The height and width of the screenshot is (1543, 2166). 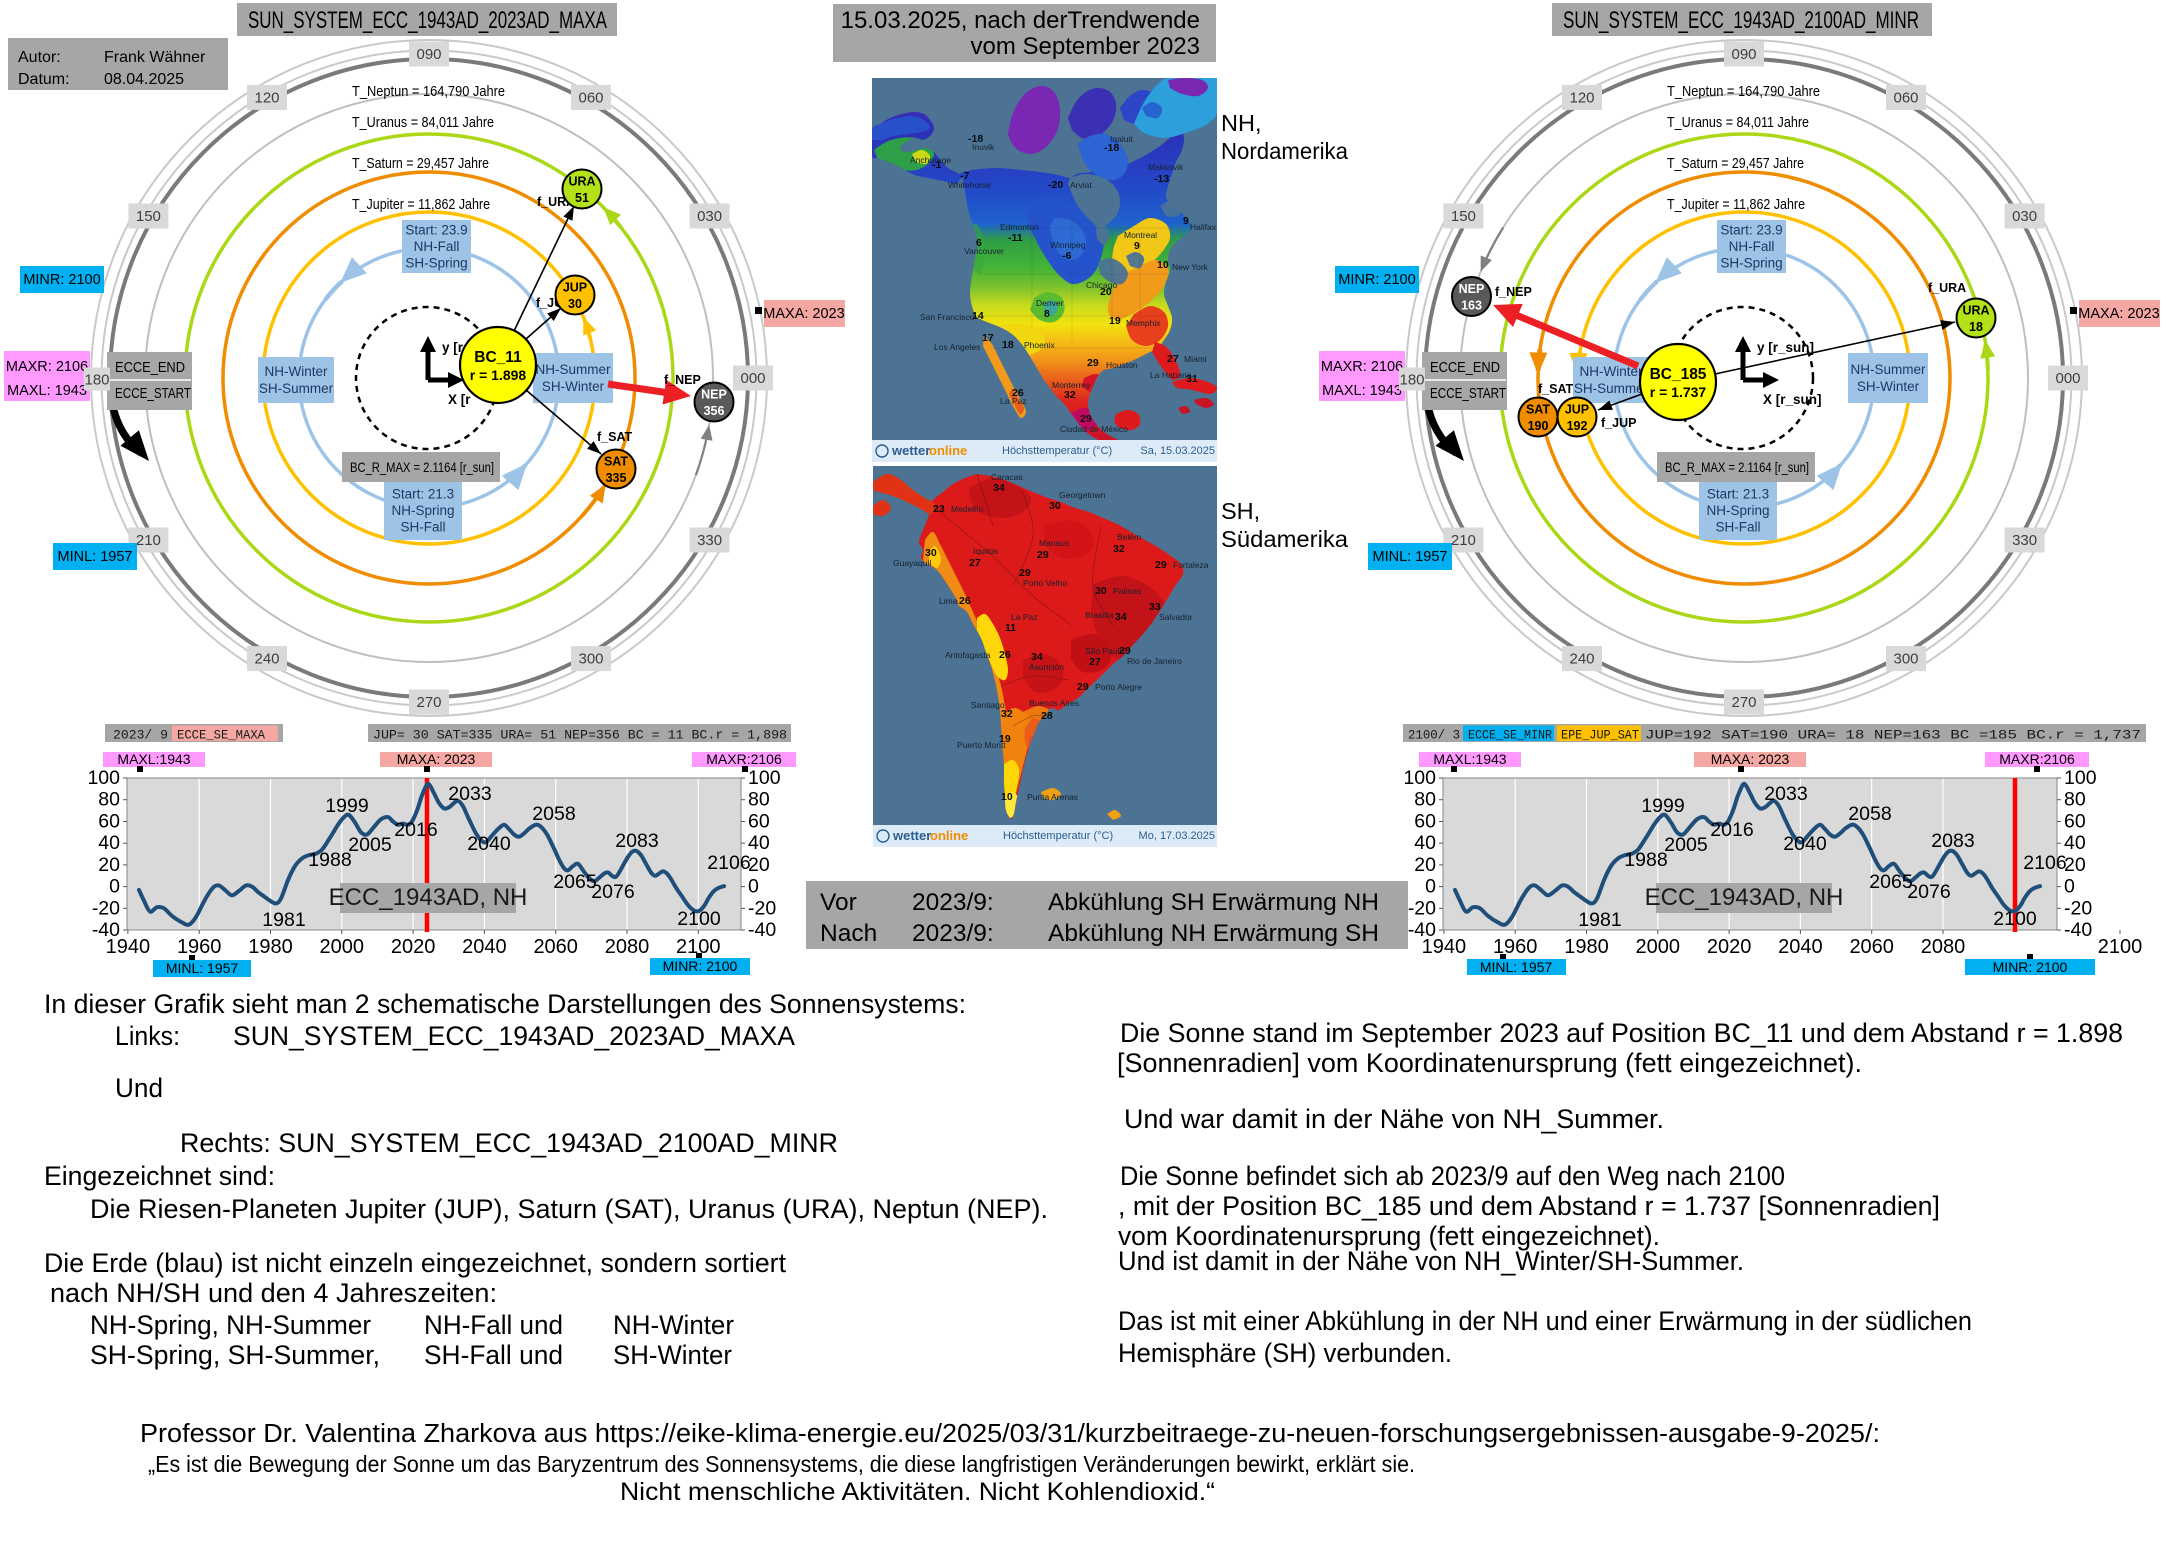 What do you see at coordinates (283, 920) in the screenshot?
I see `svg-text: 1981` at bounding box center [283, 920].